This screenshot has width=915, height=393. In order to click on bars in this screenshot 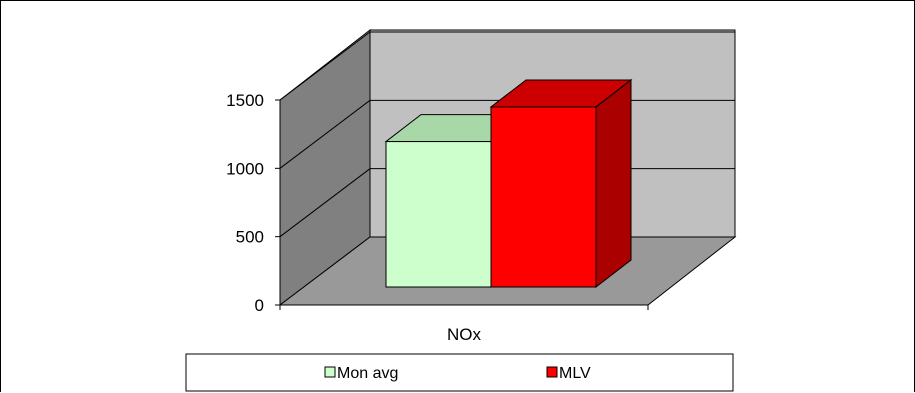, I will do `click(508, 183)`.